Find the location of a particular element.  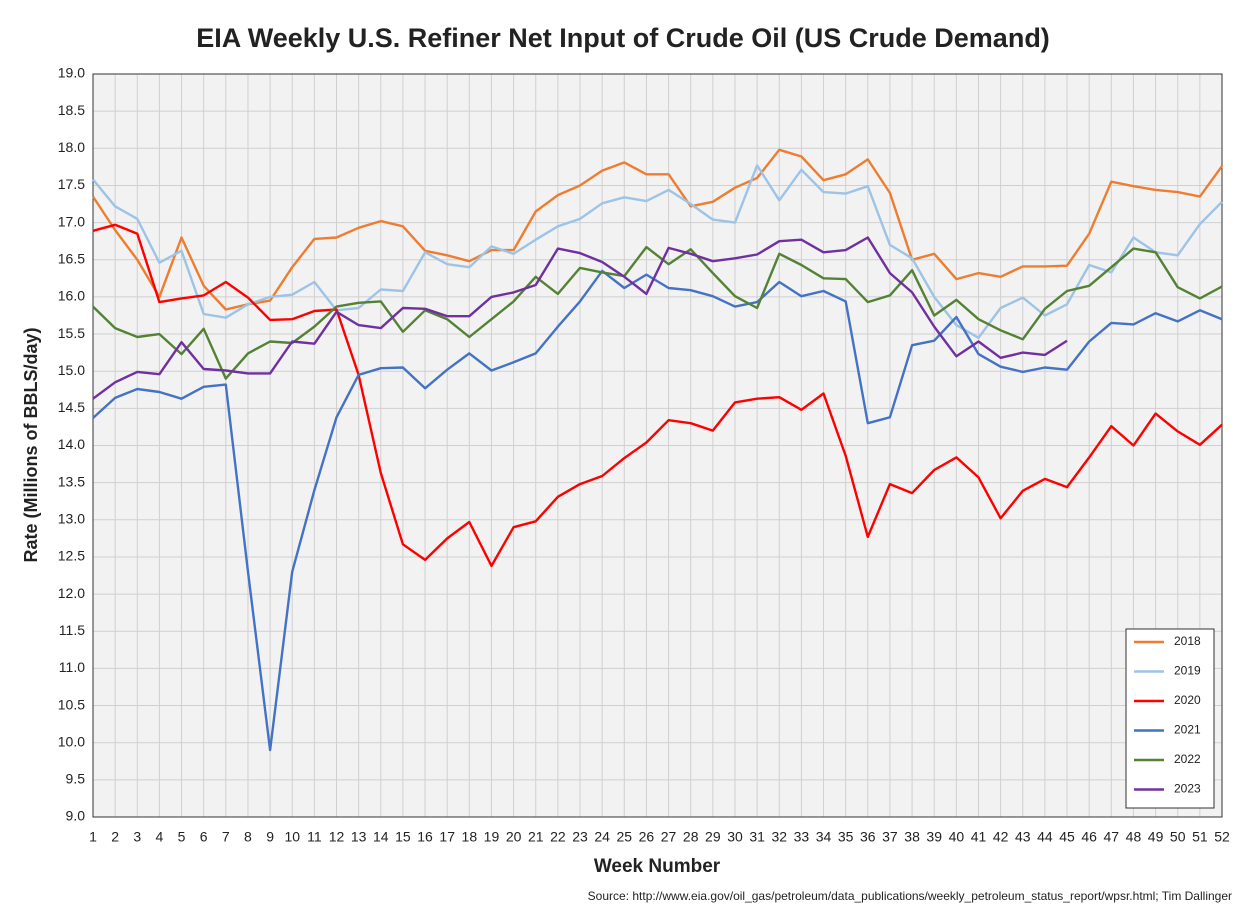

x-tick-label: 45 is located at coordinates (1067, 837).